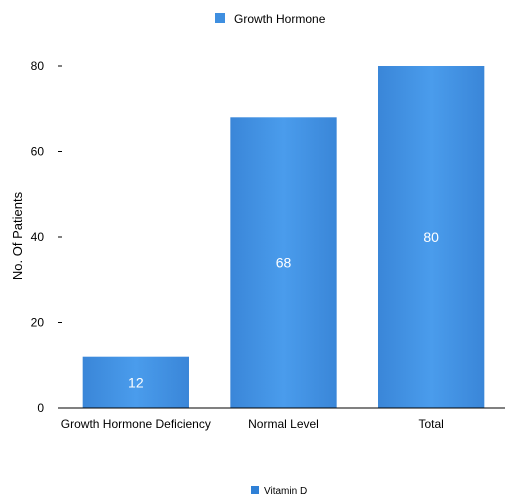  I want to click on bar-data-label: 68, so click(284, 263).